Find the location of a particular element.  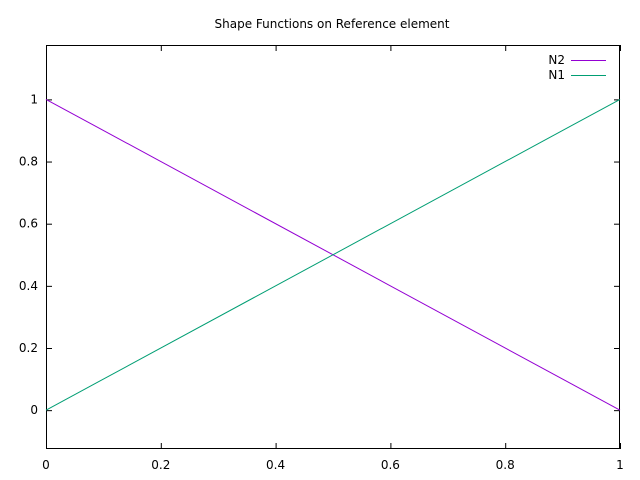

y-tick-label: 0.8 is located at coordinates (28, 162).